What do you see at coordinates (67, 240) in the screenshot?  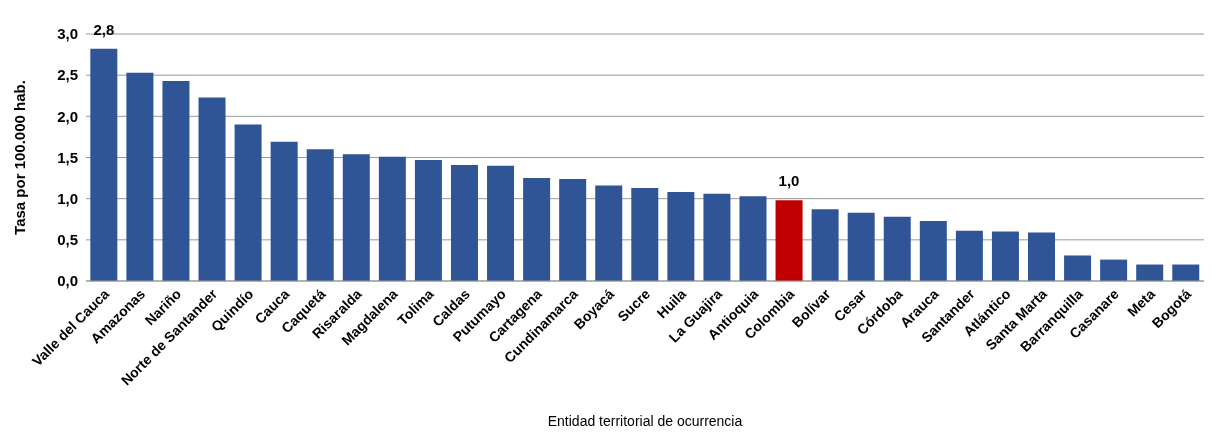 I see `y-tick-label: 0,5` at bounding box center [67, 240].